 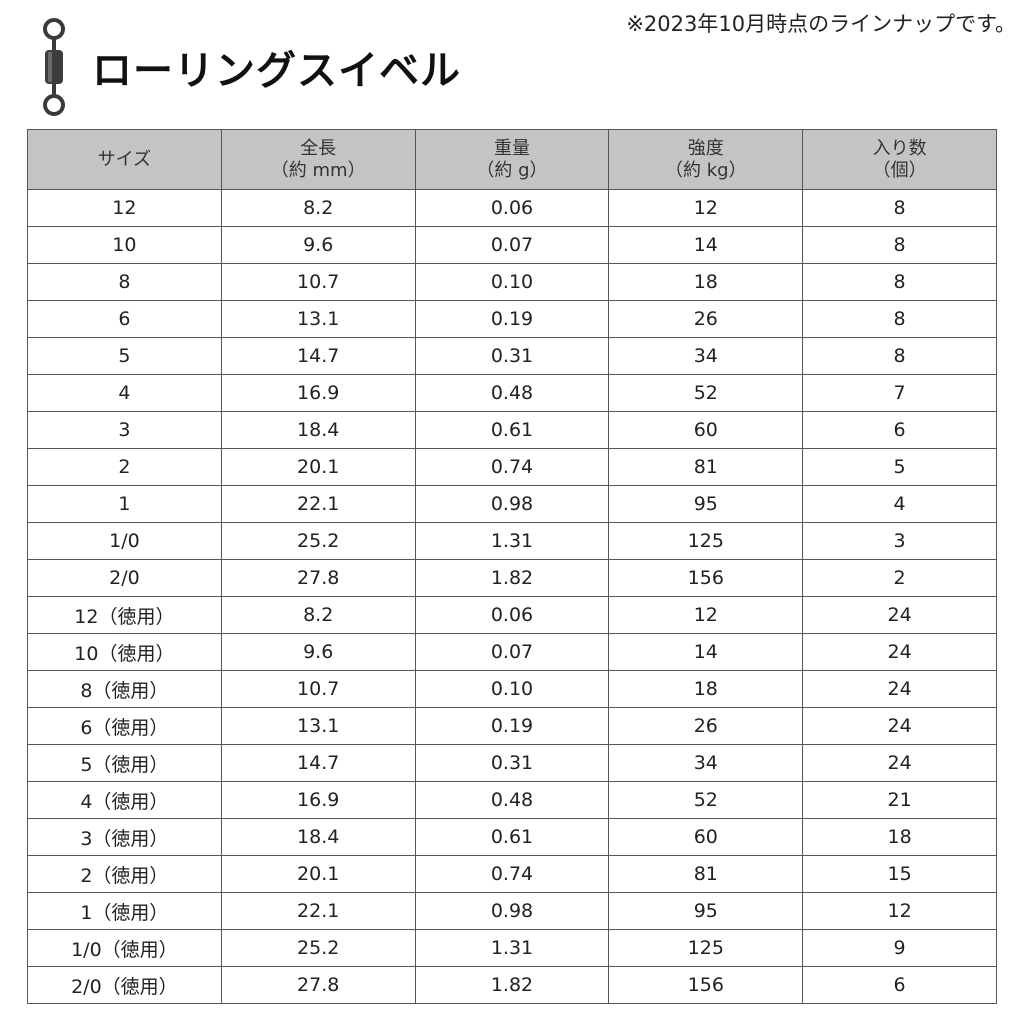 I want to click on table-row: 3 18.4 0.61 60 6, so click(x=512, y=430).